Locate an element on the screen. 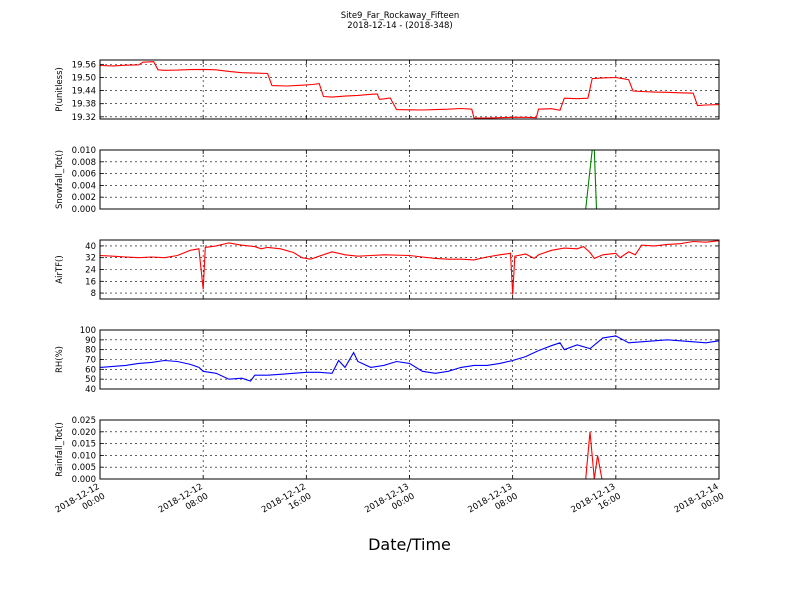 The width and height of the screenshot is (800, 600). x-tick-label: 2018-12-1300:00 is located at coordinates (389, 503).